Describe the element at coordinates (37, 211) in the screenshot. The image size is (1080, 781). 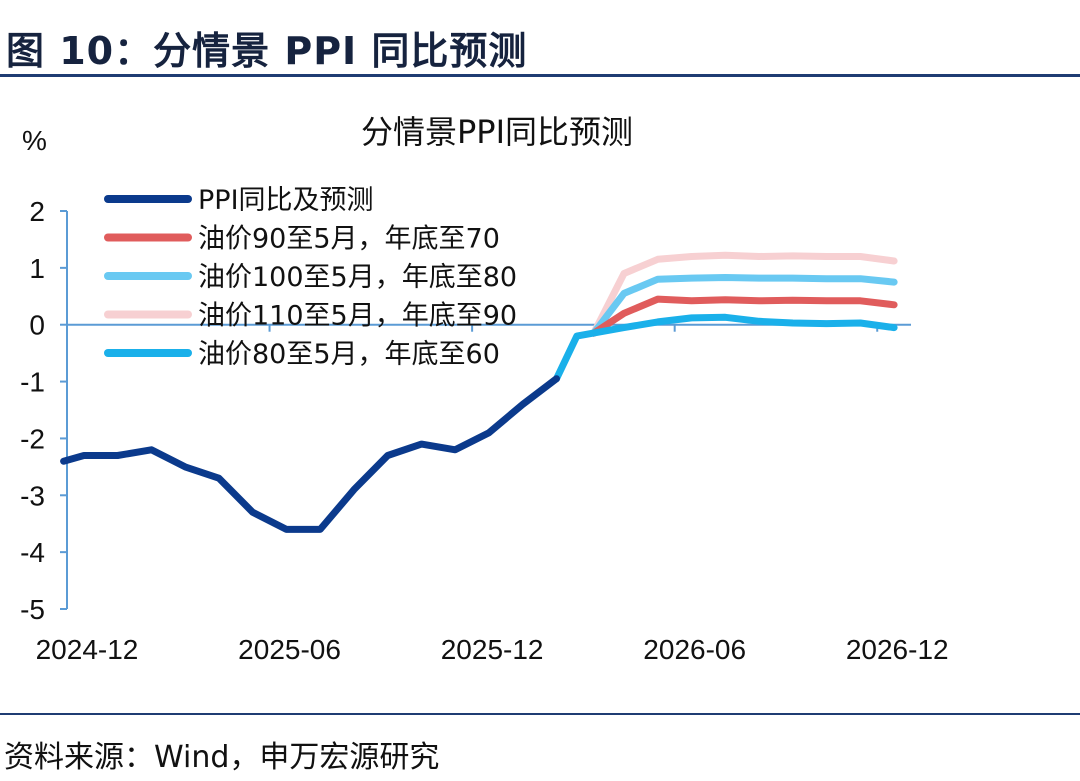
I see `y-tick-label: 2` at that location.